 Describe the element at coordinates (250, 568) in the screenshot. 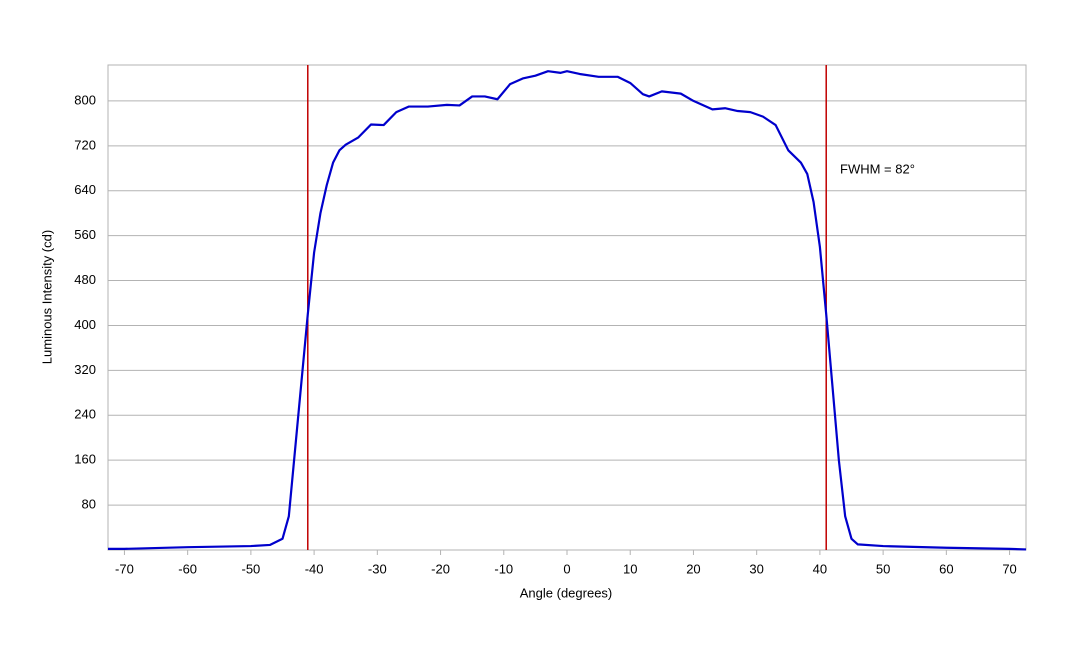

I see `x-tick-label: -50` at that location.